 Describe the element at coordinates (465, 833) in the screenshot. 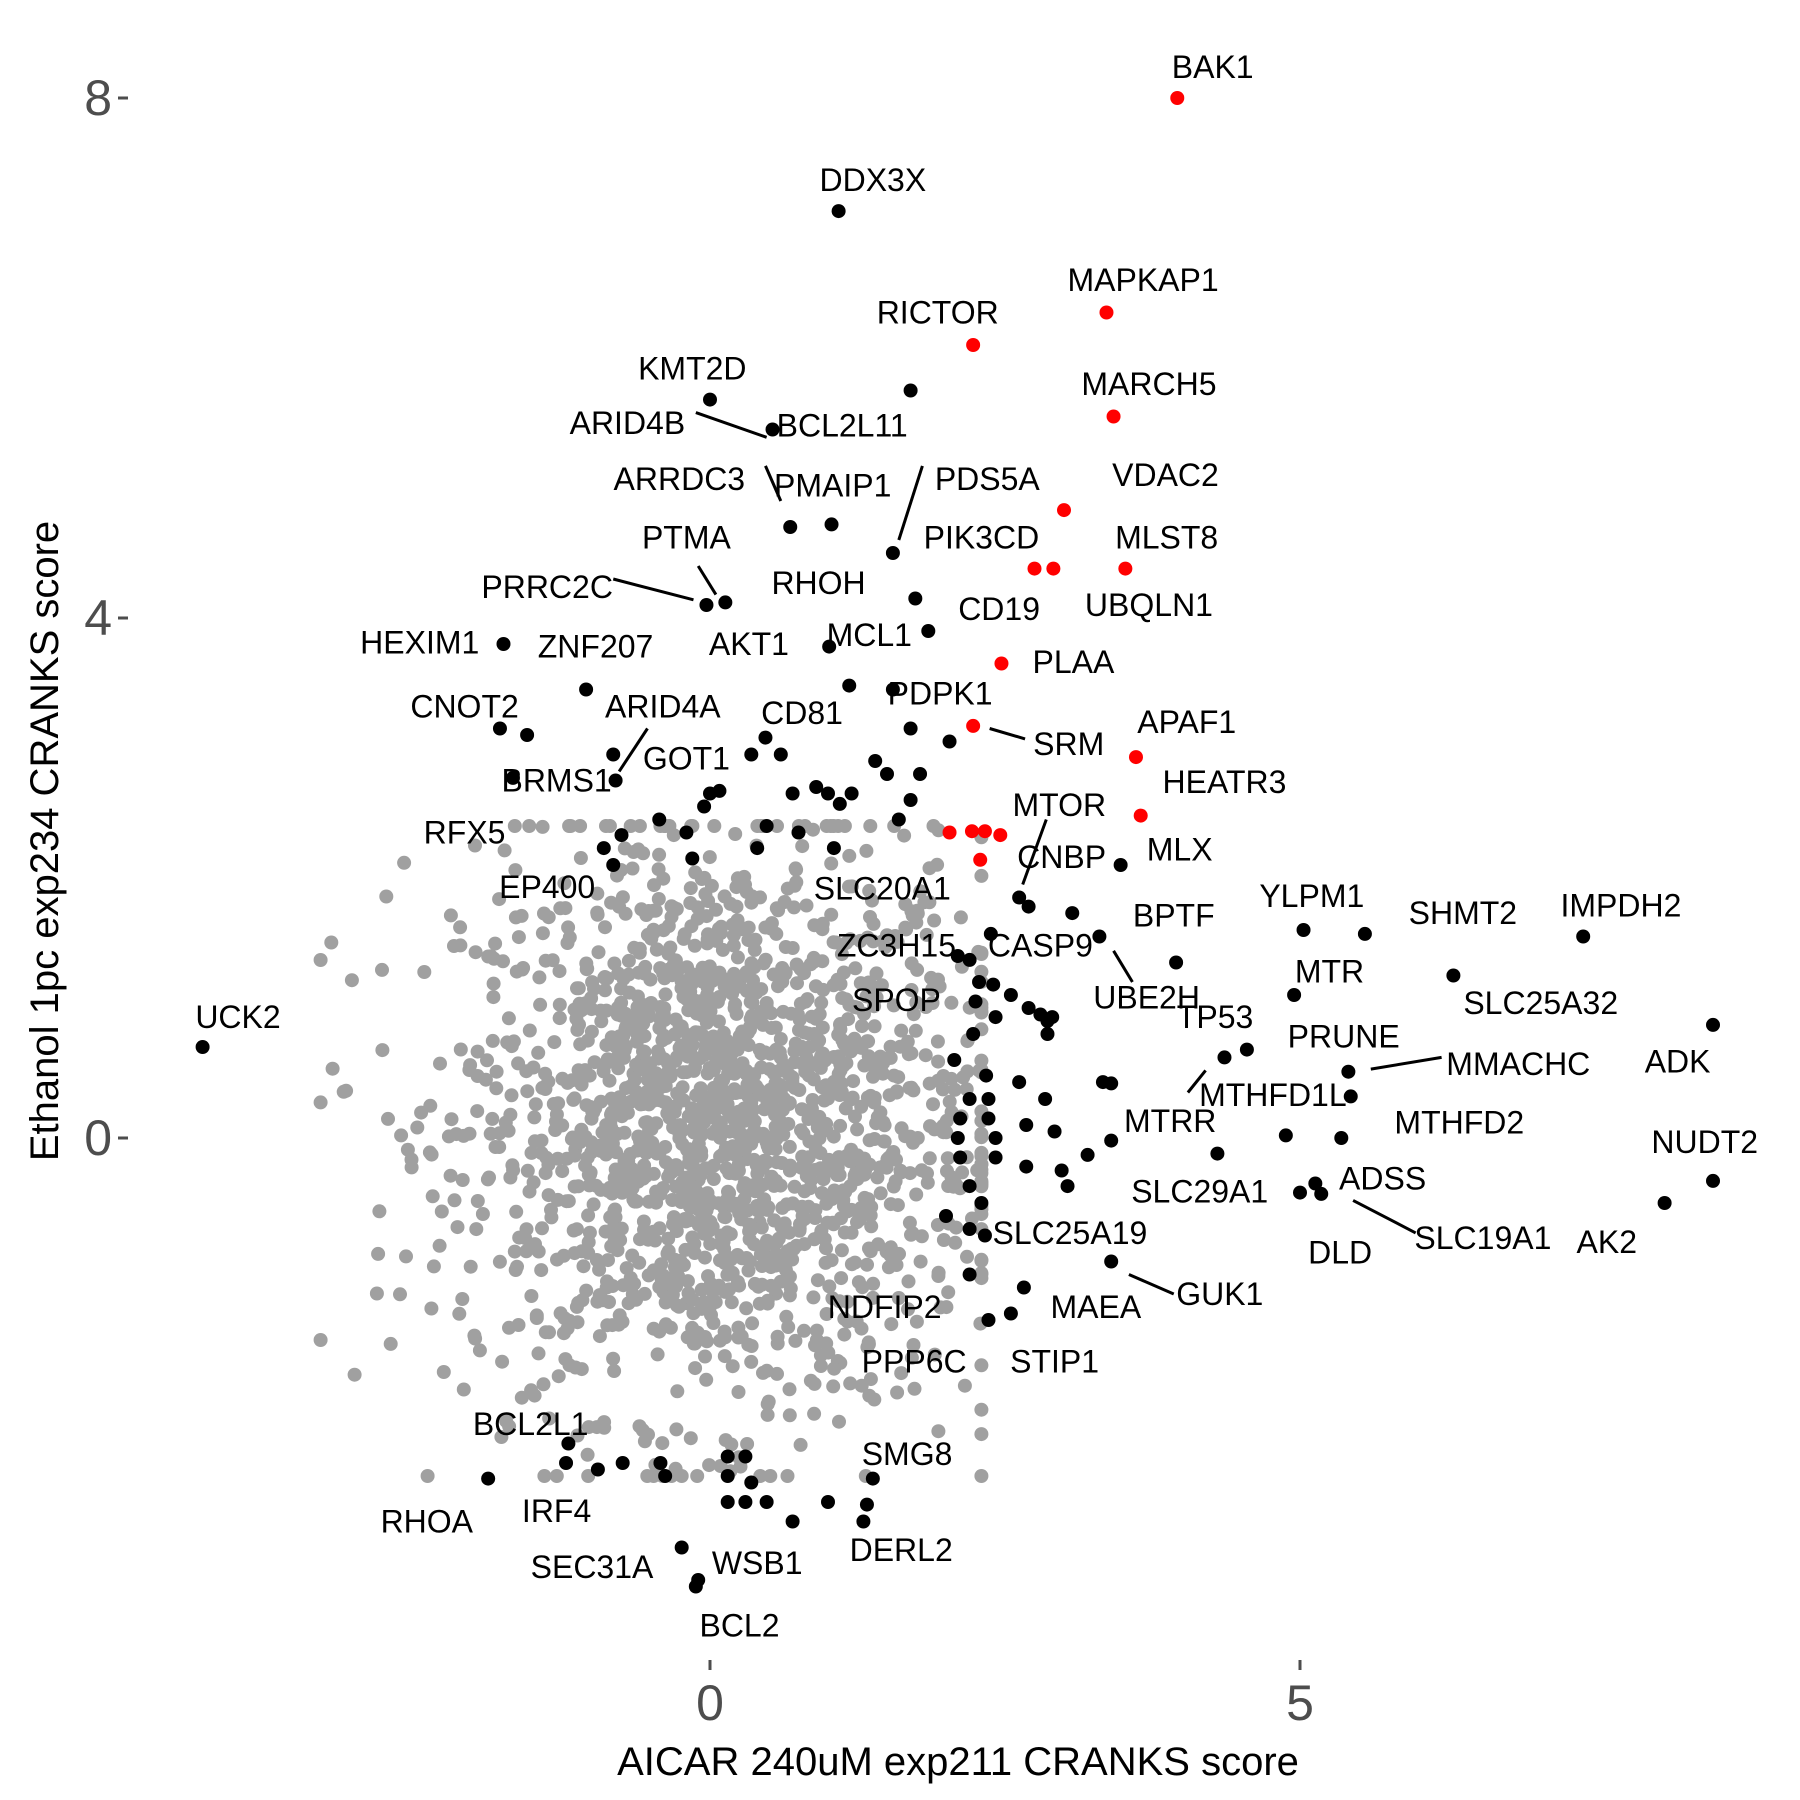

I see `point-label: RFX5` at that location.